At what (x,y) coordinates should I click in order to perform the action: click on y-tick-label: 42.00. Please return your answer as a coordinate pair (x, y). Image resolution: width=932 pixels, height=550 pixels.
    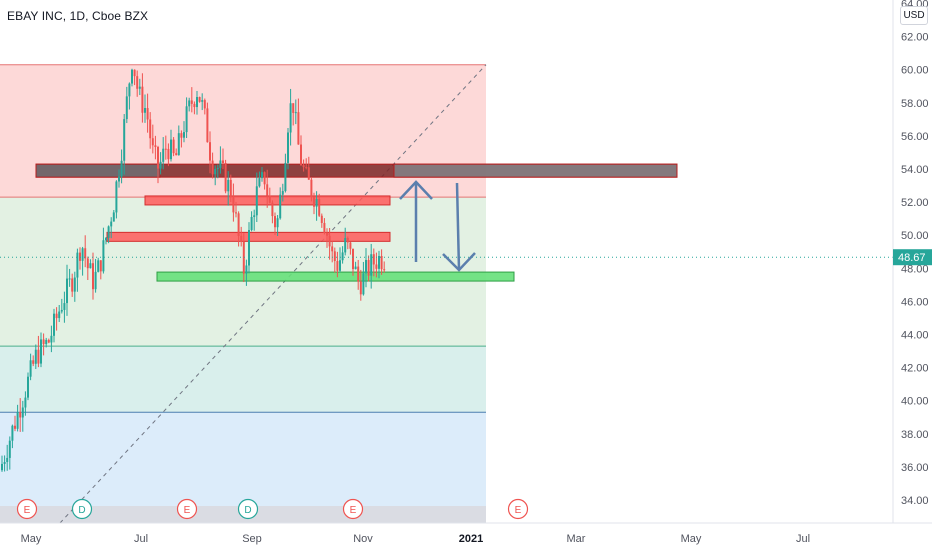
    Looking at the image, I should click on (915, 369).